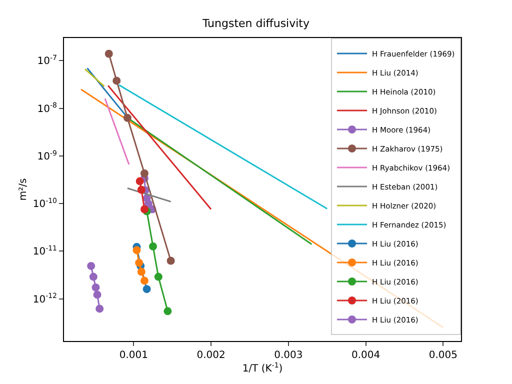  Describe the element at coordinates (133, 355) in the screenshot. I see `x-tick-label: 0.001` at that location.